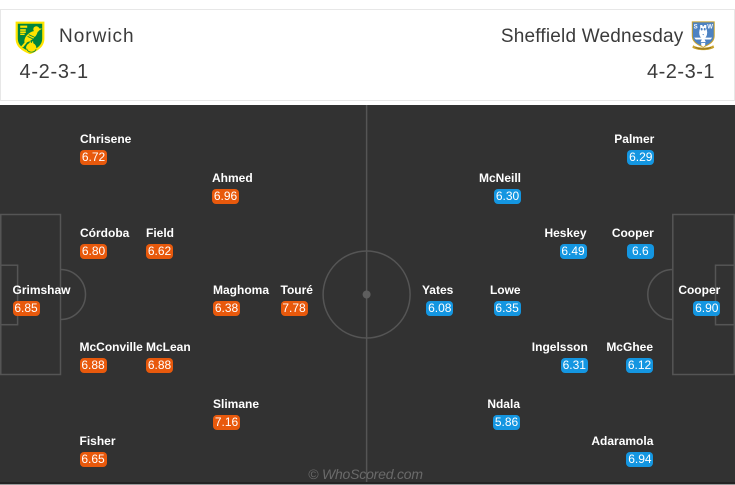 The width and height of the screenshot is (735, 485). Describe the element at coordinates (710, 27) in the screenshot. I see `svg-text: W` at that location.